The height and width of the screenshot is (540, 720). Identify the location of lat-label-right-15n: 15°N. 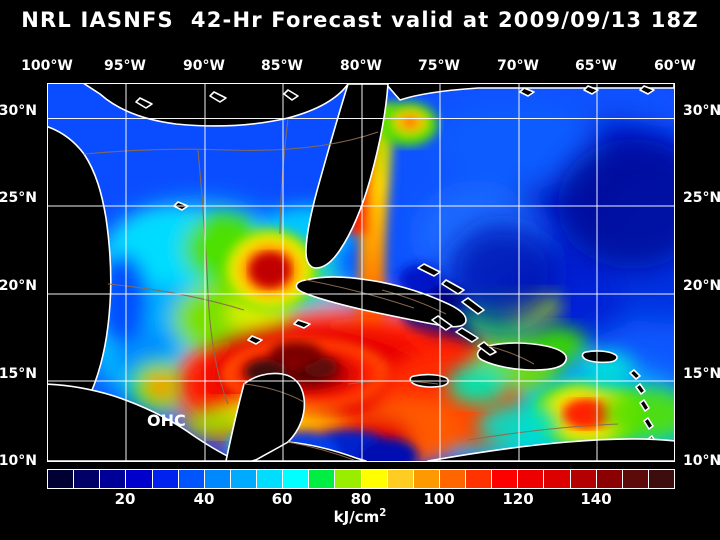
(701, 374).